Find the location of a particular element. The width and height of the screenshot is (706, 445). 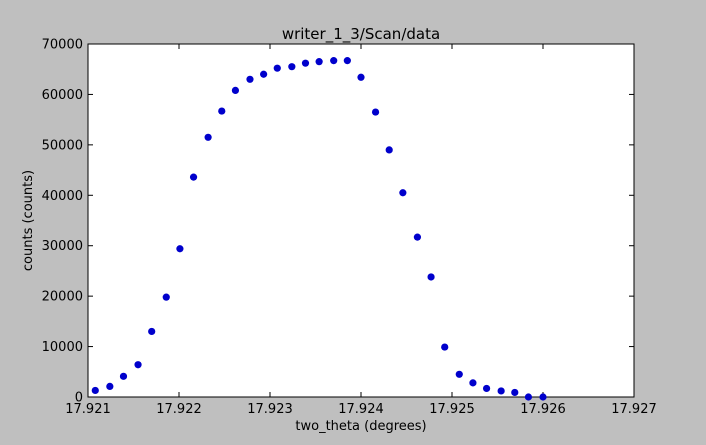

y-tick-label: 70000 is located at coordinates (62, 45).